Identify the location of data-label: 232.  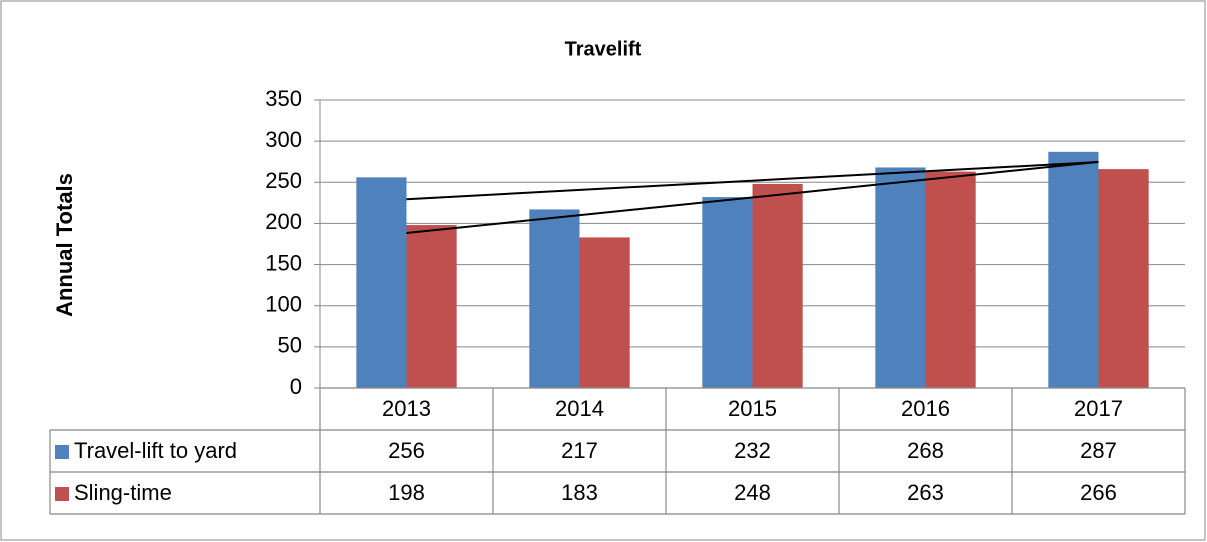
(752, 450).